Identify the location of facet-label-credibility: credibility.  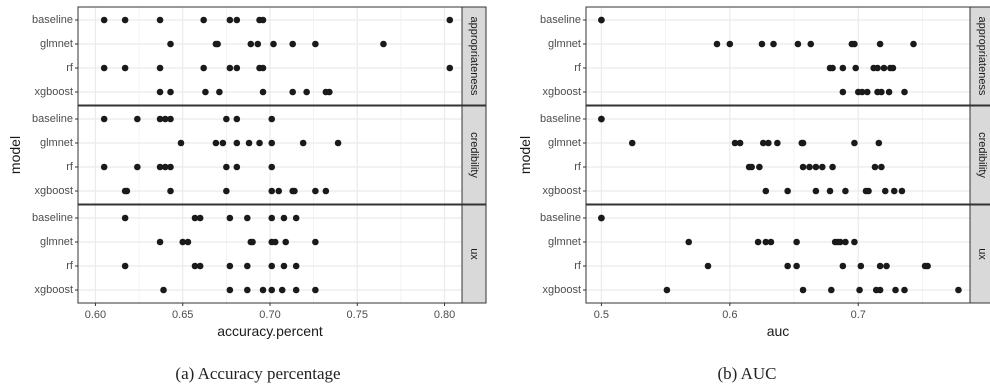
(474, 155).